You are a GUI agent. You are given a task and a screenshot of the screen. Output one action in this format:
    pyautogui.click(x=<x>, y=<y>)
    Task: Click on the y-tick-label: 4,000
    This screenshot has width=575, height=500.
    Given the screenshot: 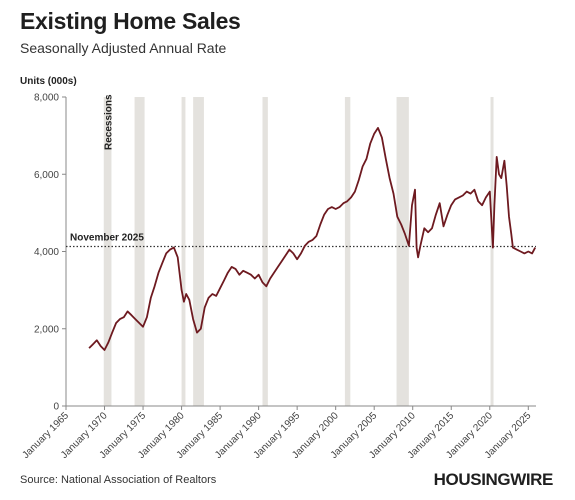 What is the action you would take?
    pyautogui.click(x=46, y=252)
    